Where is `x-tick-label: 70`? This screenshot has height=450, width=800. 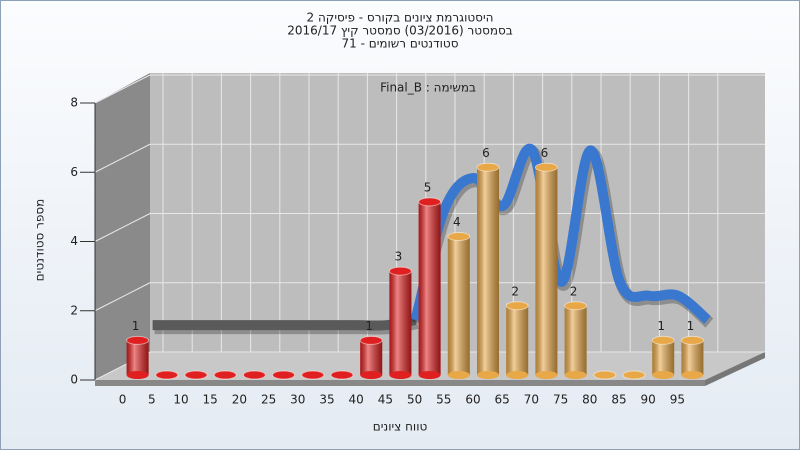
x-tick-label: 70 is located at coordinates (531, 400).